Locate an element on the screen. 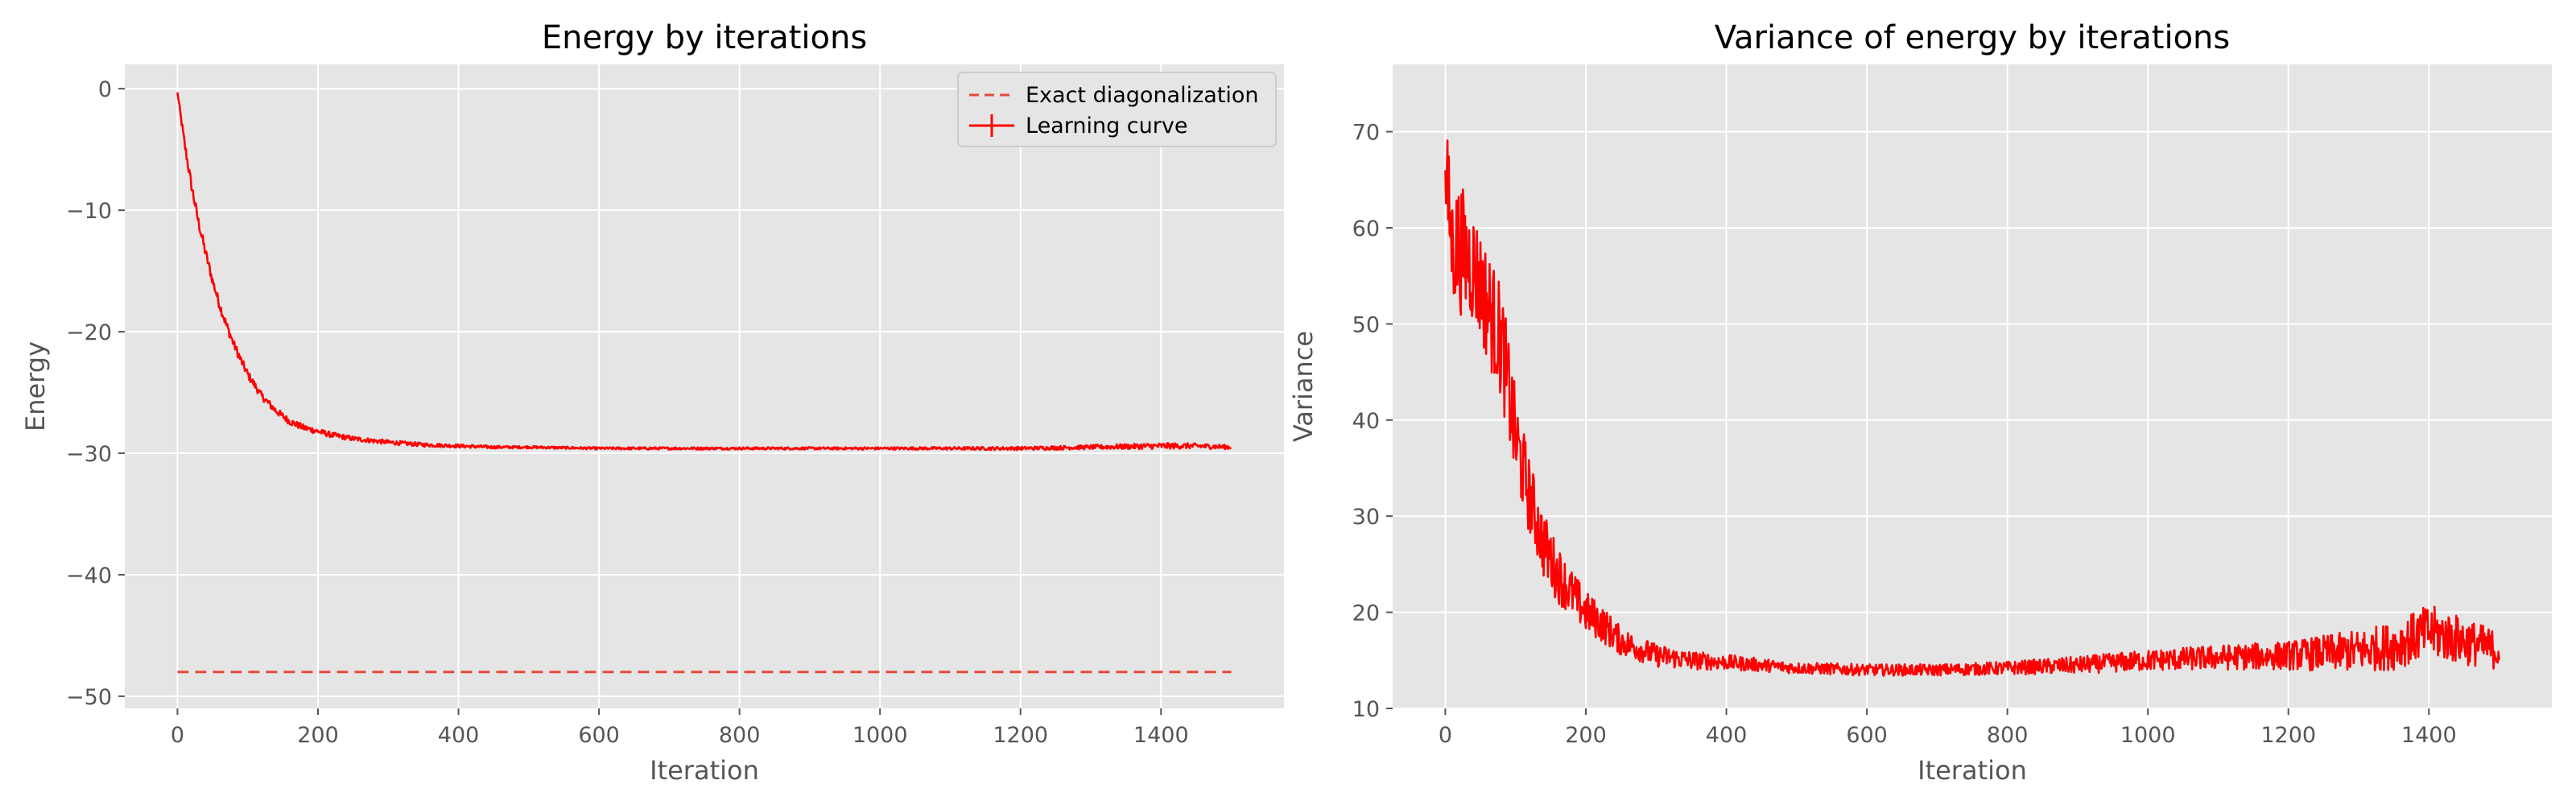 This screenshot has height=805, width=2576. y-tick-label: −20 is located at coordinates (89, 332).